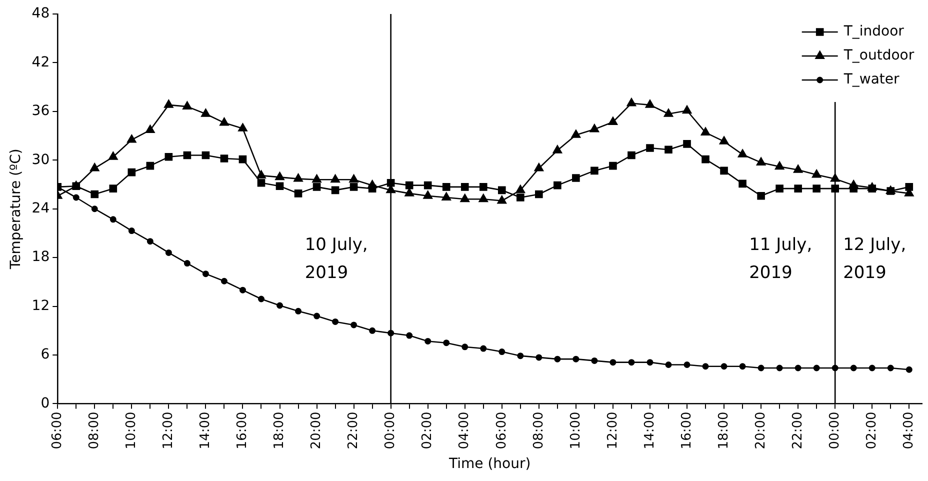  Describe the element at coordinates (41, 111) in the screenshot. I see `y-tick-label: 36` at that location.